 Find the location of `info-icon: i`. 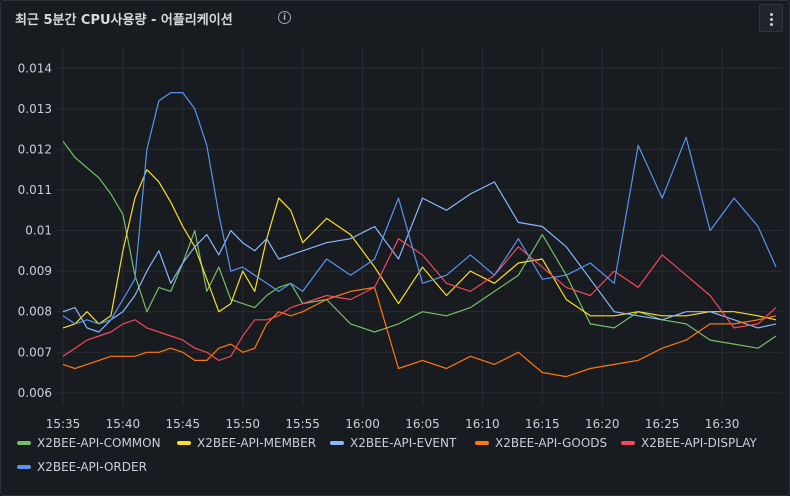

info-icon: i is located at coordinates (284, 17).